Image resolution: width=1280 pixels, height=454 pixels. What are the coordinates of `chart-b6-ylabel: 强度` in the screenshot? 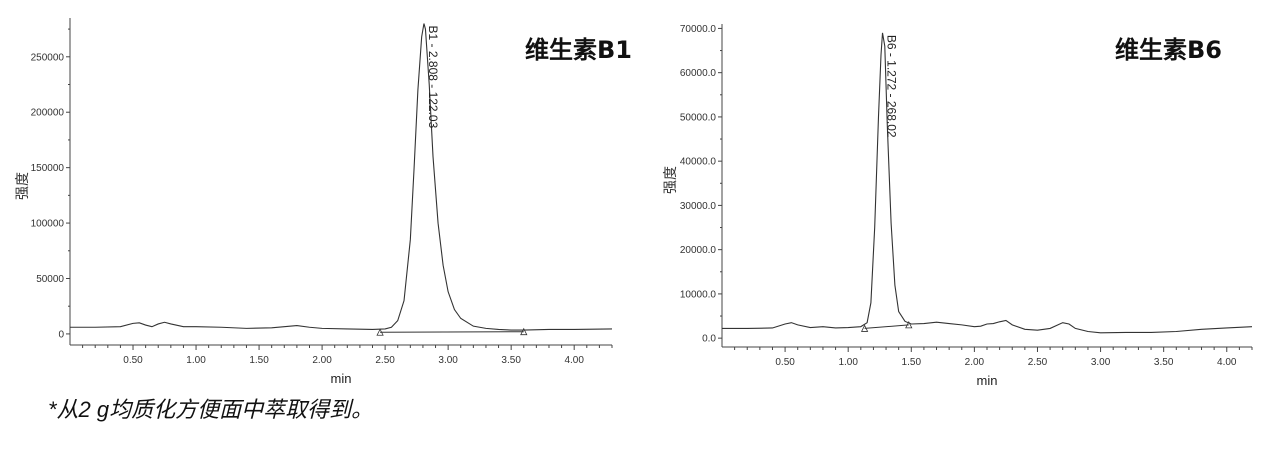 It's located at (670, 180).